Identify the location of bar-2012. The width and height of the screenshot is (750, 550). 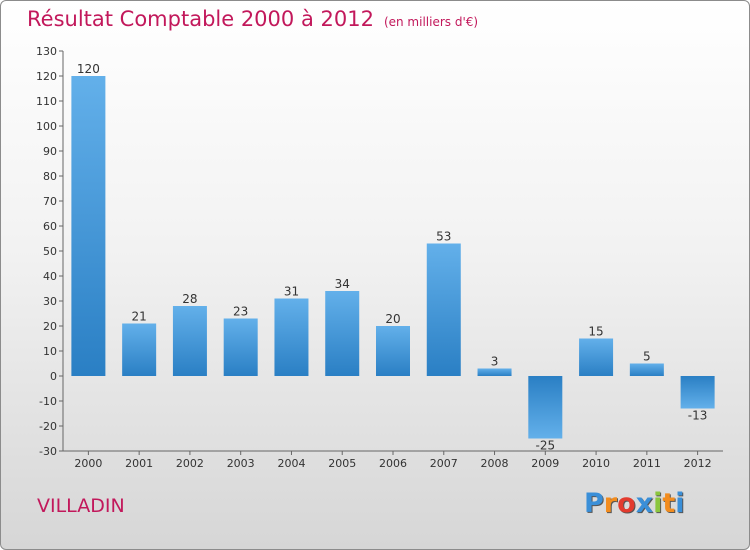
(697, 392).